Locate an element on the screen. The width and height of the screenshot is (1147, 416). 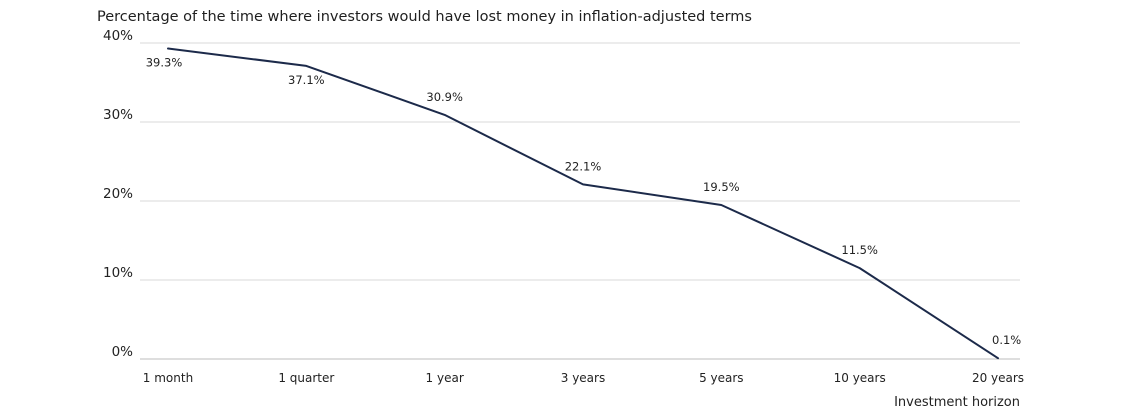
data-label: 37.1% is located at coordinates (306, 80).